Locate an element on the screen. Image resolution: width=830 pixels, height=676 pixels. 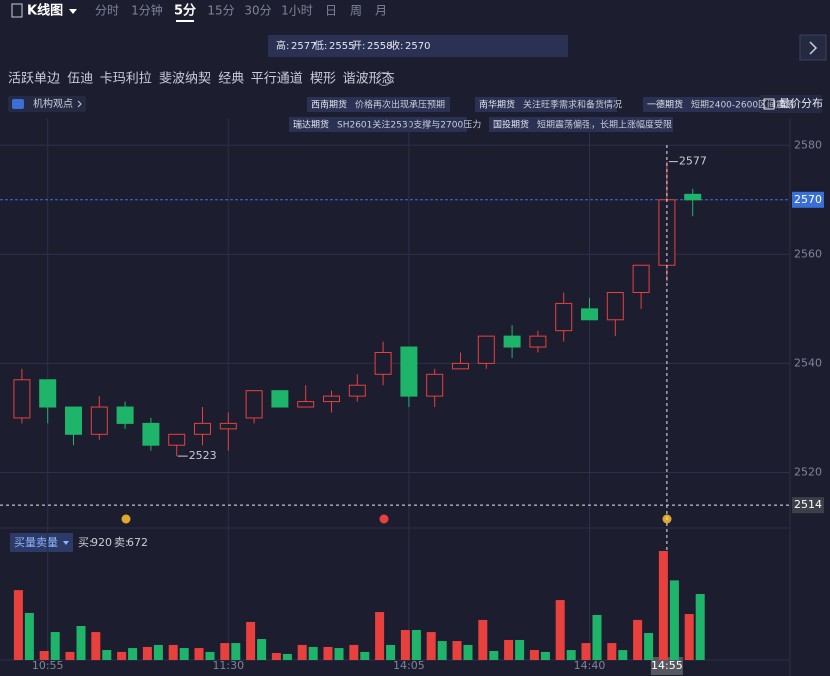
note-text: 短期震荡偏强，长期上涨幅度受限 is located at coordinates (604, 125).